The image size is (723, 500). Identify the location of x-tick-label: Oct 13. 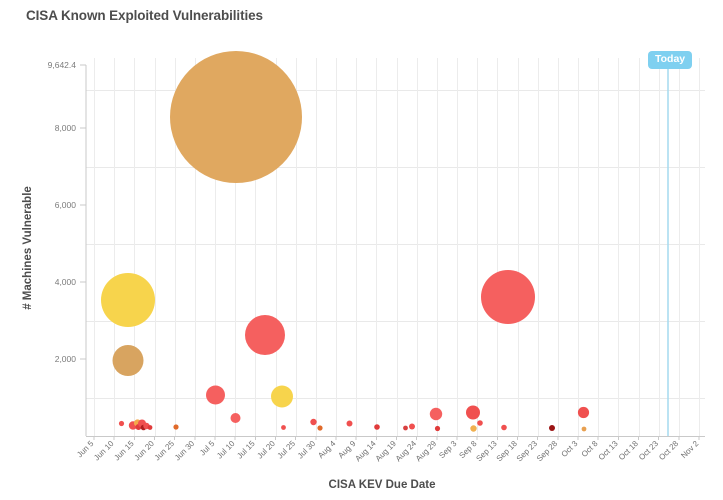
(608, 450).